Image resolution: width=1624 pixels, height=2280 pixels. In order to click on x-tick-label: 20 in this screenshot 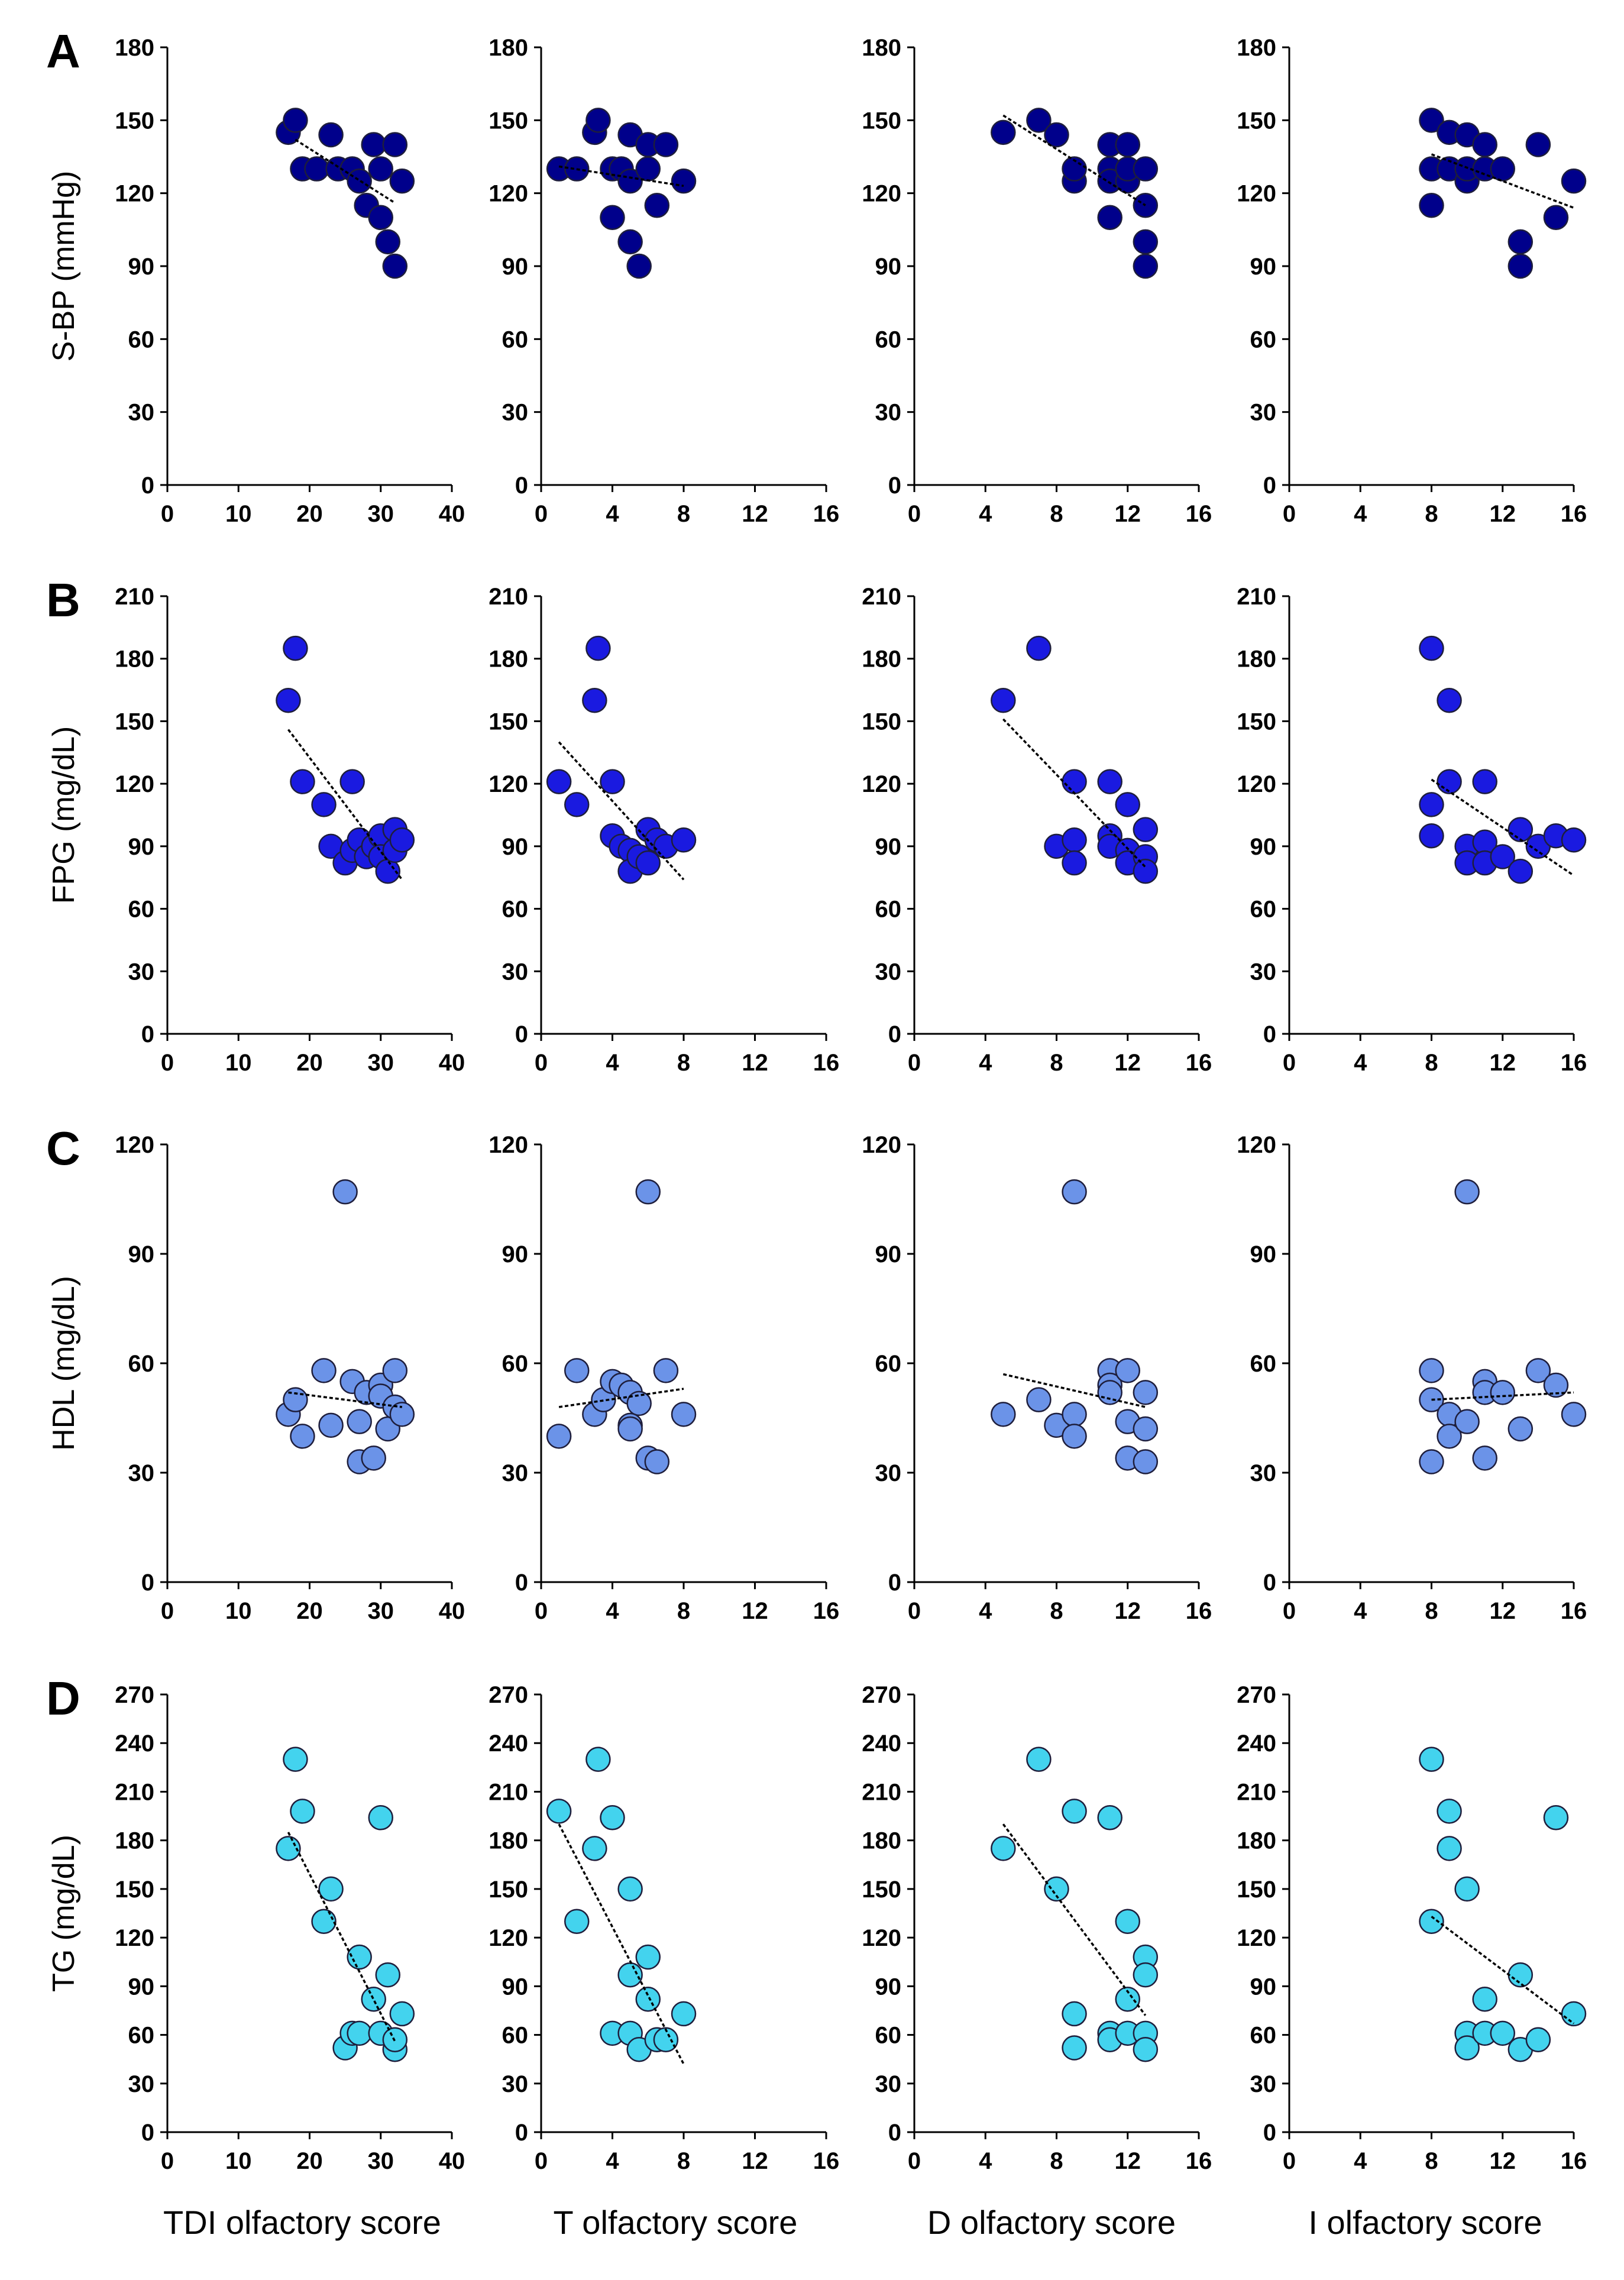, I will do `click(310, 1611)`.